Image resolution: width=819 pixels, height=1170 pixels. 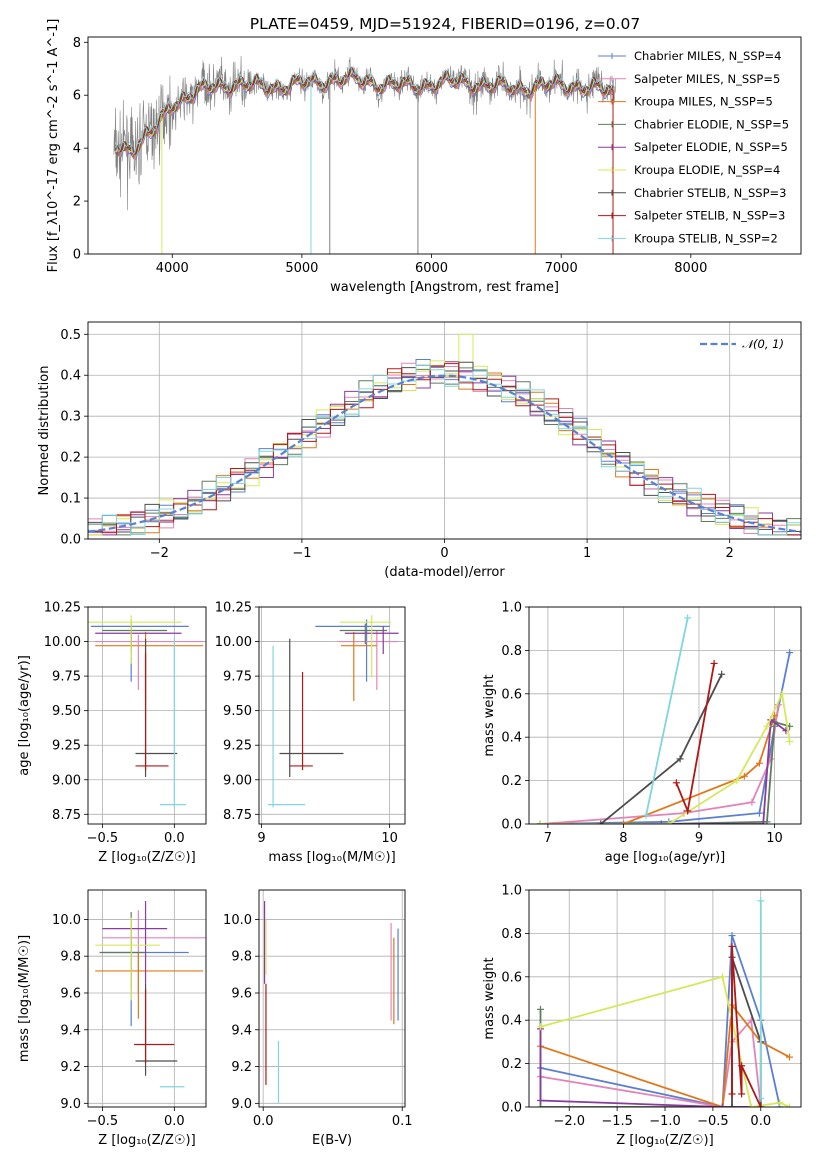 I want to click on x-tick-label: 6000, so click(x=431, y=268).